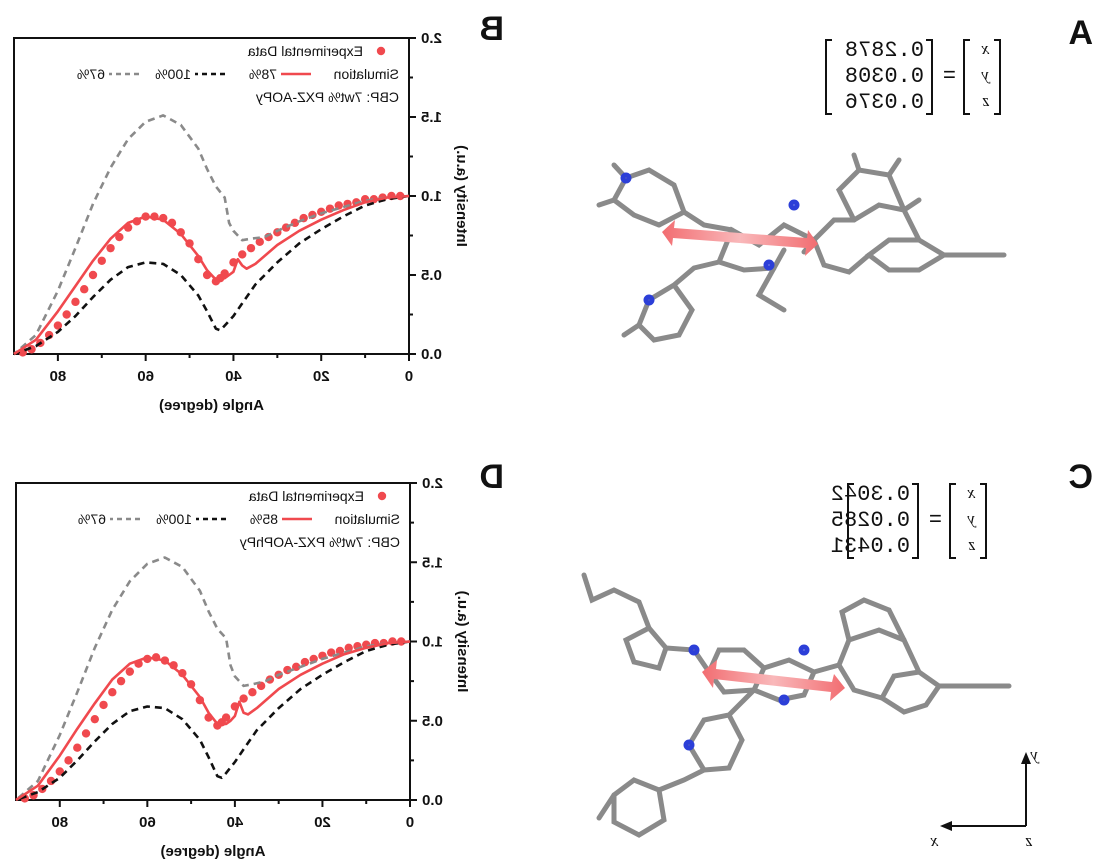 The width and height of the screenshot is (1104, 867). Describe the element at coordinates (327, 97) in the screenshot. I see `legend-title: CBP: 7wt% PXZ-AOPy` at that location.